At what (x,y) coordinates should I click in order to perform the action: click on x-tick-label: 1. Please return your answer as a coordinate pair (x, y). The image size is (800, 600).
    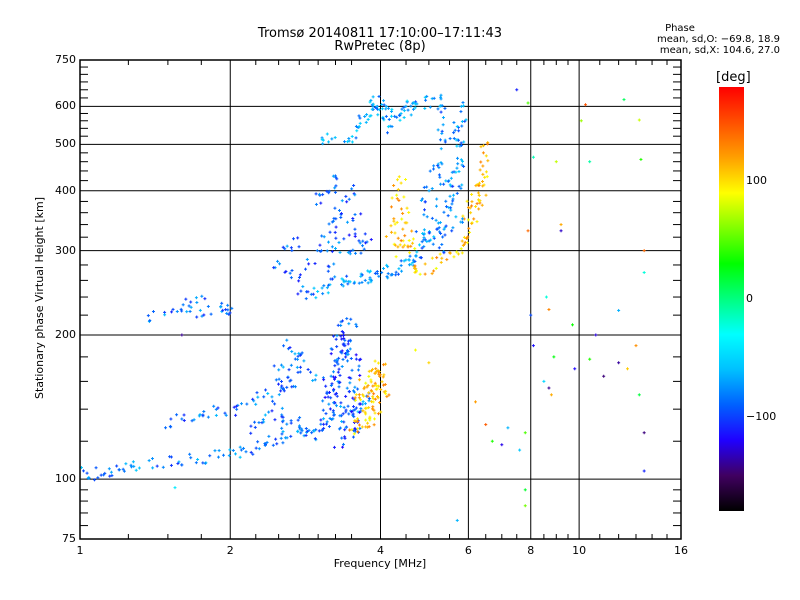
    Looking at the image, I should click on (80, 550).